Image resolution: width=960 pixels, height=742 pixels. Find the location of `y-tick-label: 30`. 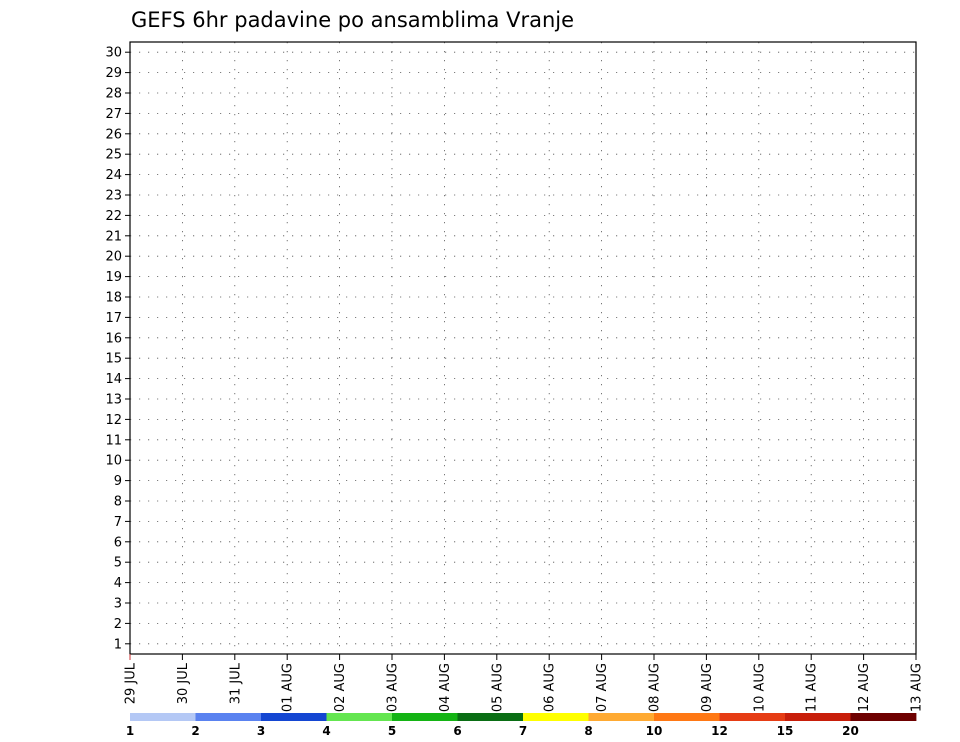

y-tick-label: 30 is located at coordinates (113, 53).